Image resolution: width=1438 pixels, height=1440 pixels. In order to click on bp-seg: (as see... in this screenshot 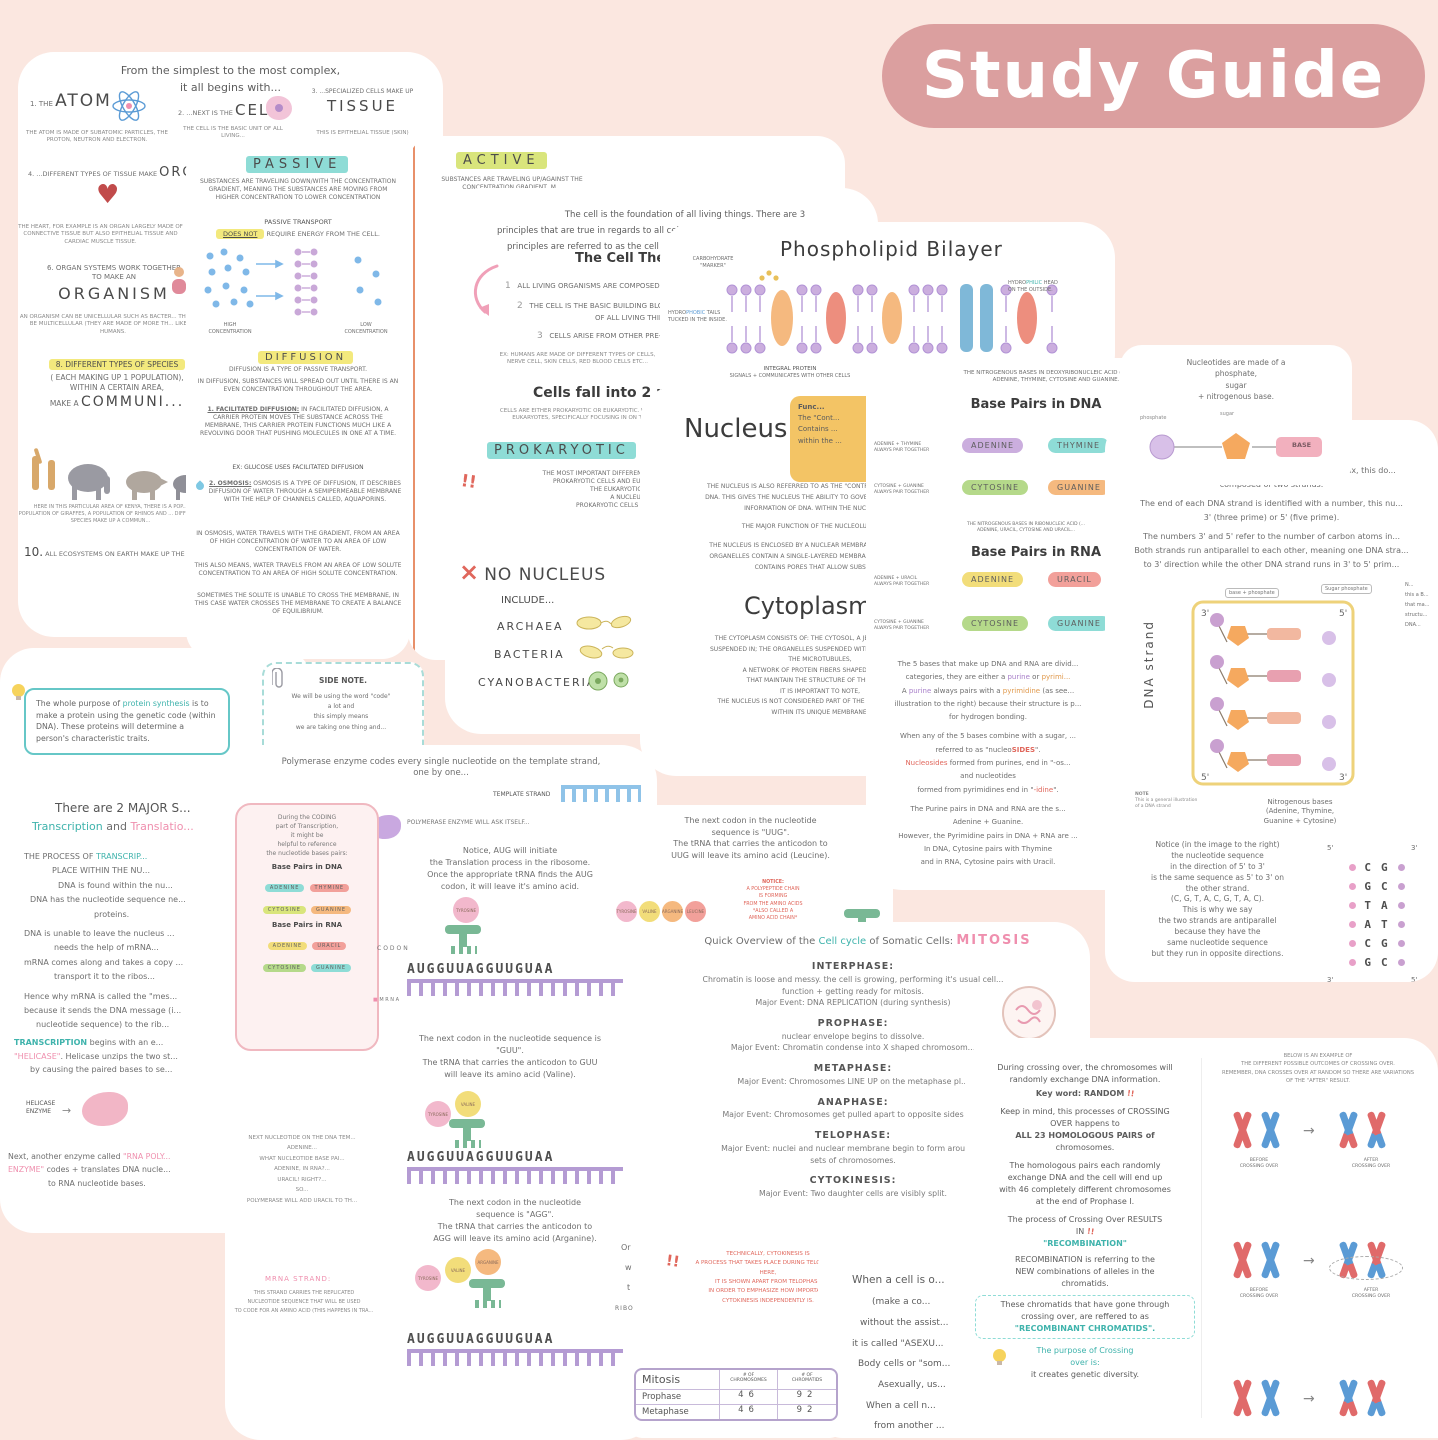, I will do `click(1057, 690)`.